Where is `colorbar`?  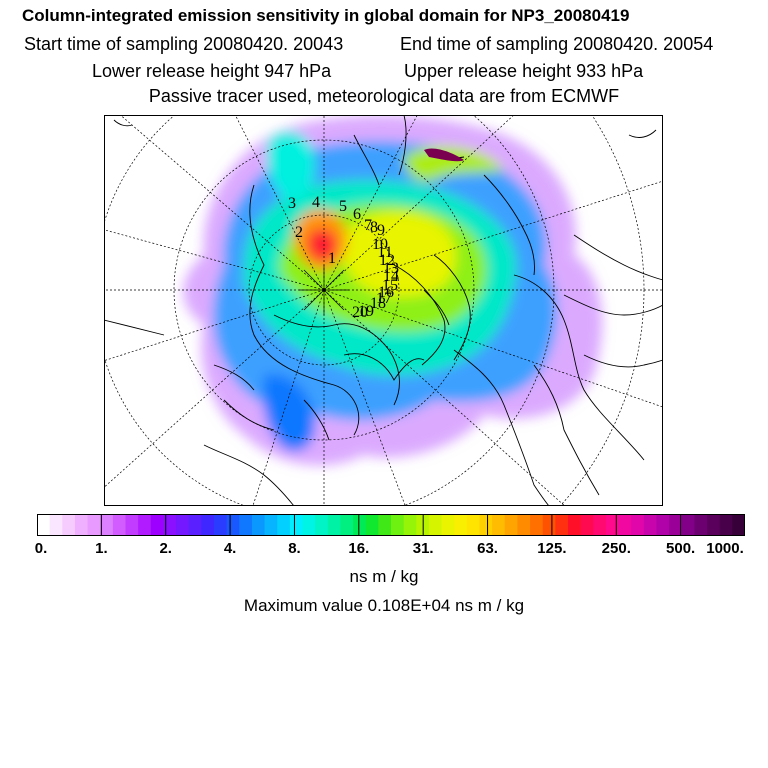
colorbar is located at coordinates (391, 525).